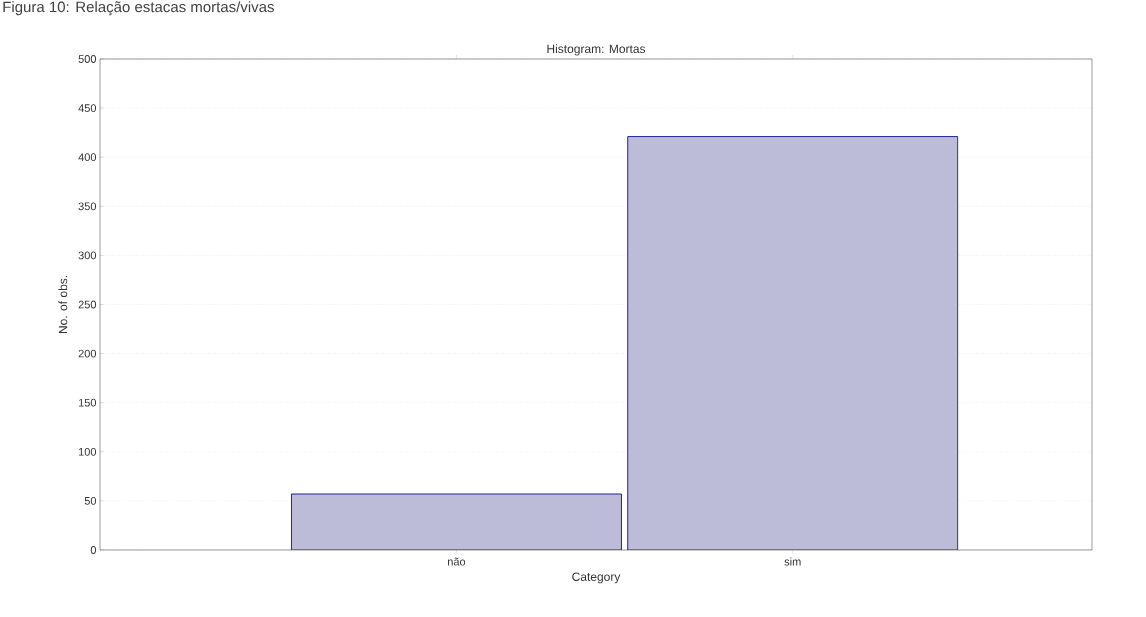 Image resolution: width=1146 pixels, height=617 pixels. Describe the element at coordinates (87, 451) in the screenshot. I see `y-tick-label: 100` at that location.